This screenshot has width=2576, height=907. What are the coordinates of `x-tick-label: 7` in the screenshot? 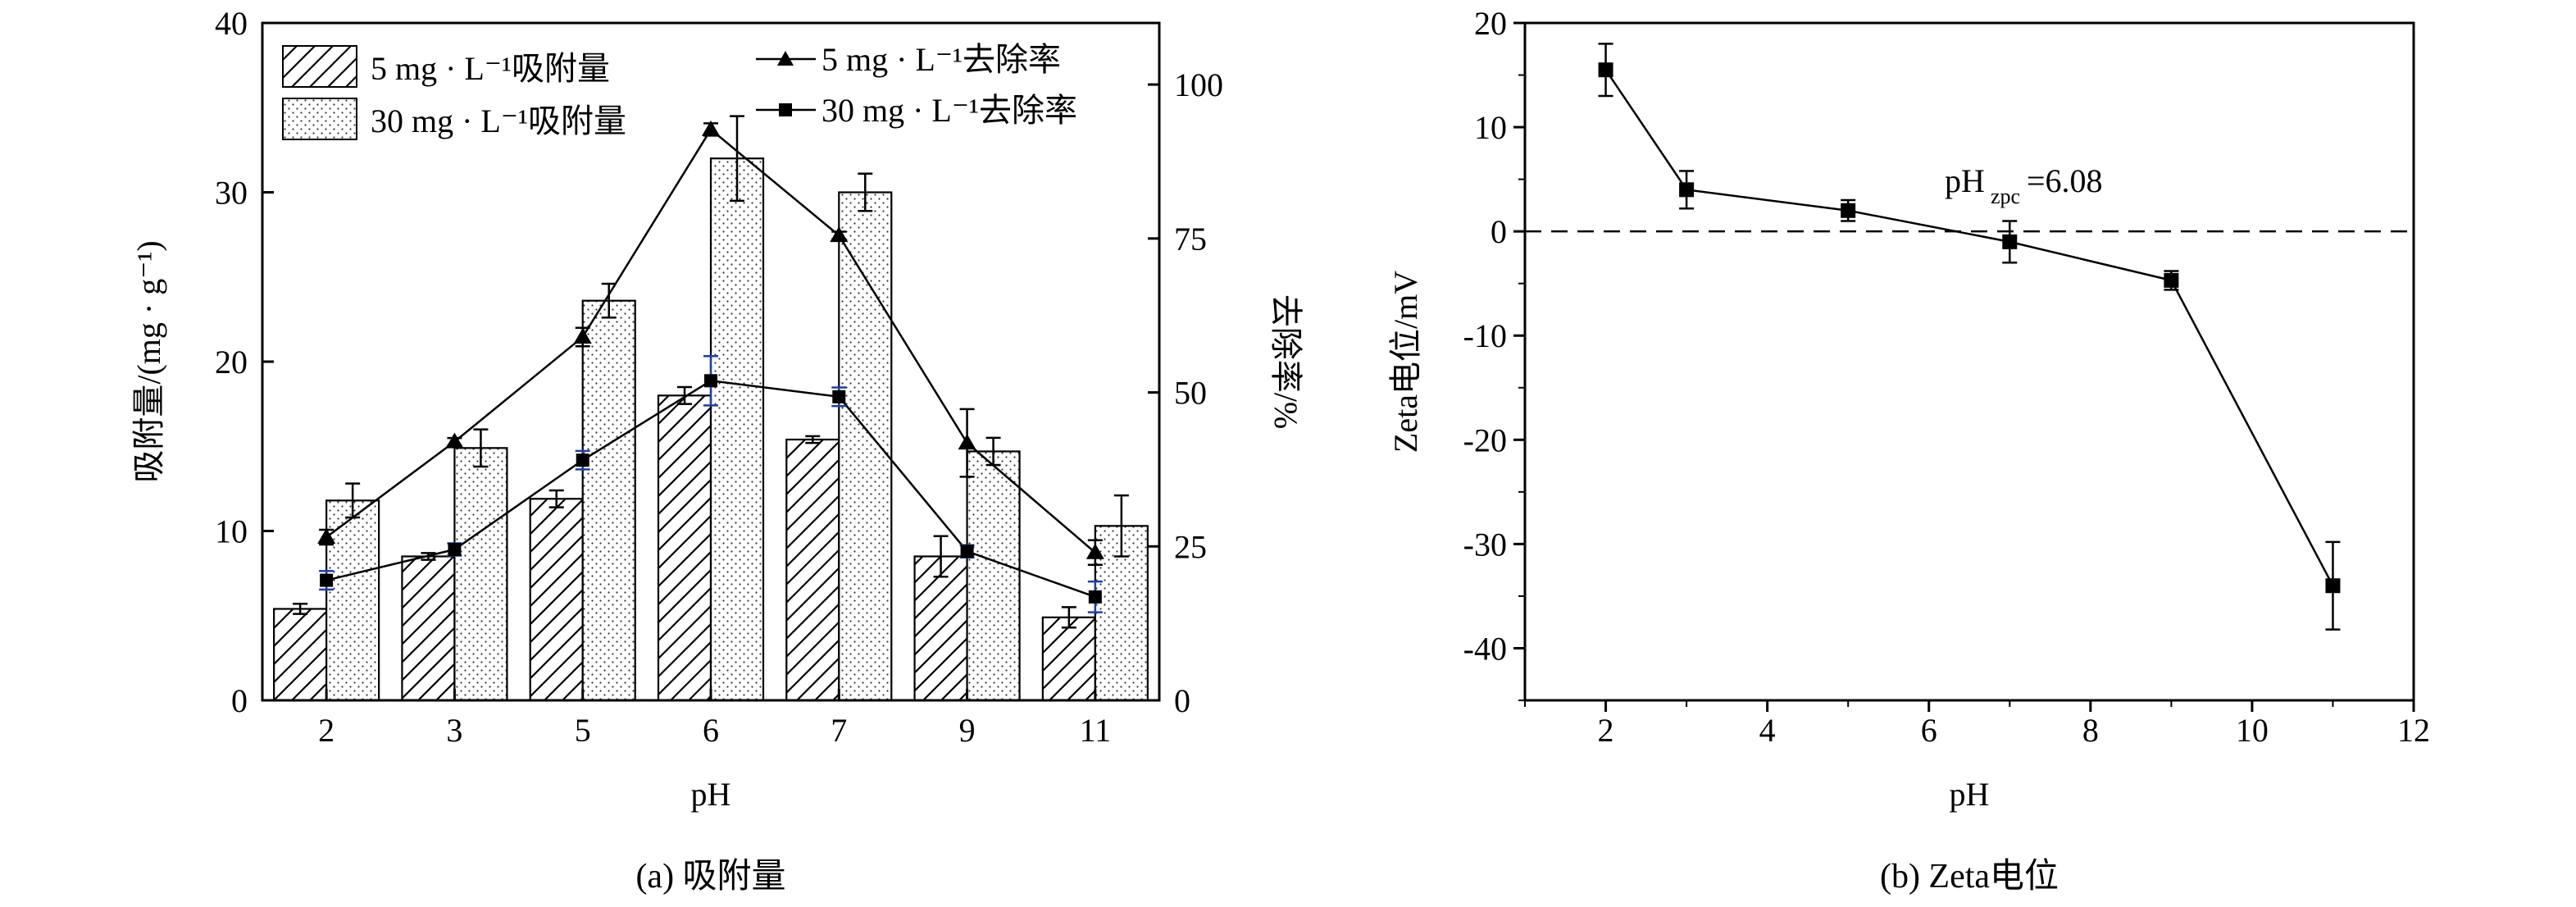 It's located at (839, 730).